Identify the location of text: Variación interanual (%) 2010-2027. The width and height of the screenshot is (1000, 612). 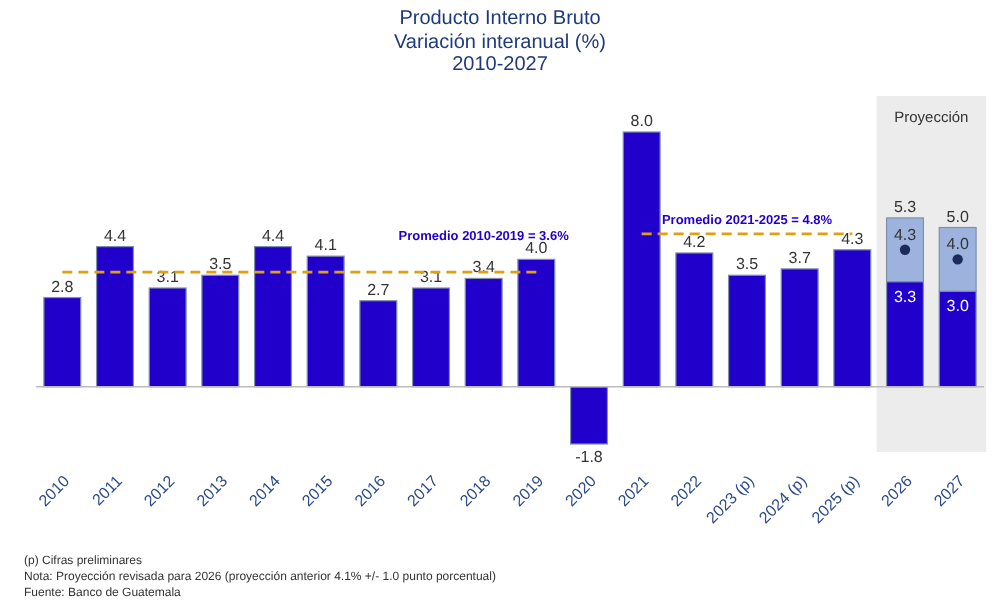
(500, 54).